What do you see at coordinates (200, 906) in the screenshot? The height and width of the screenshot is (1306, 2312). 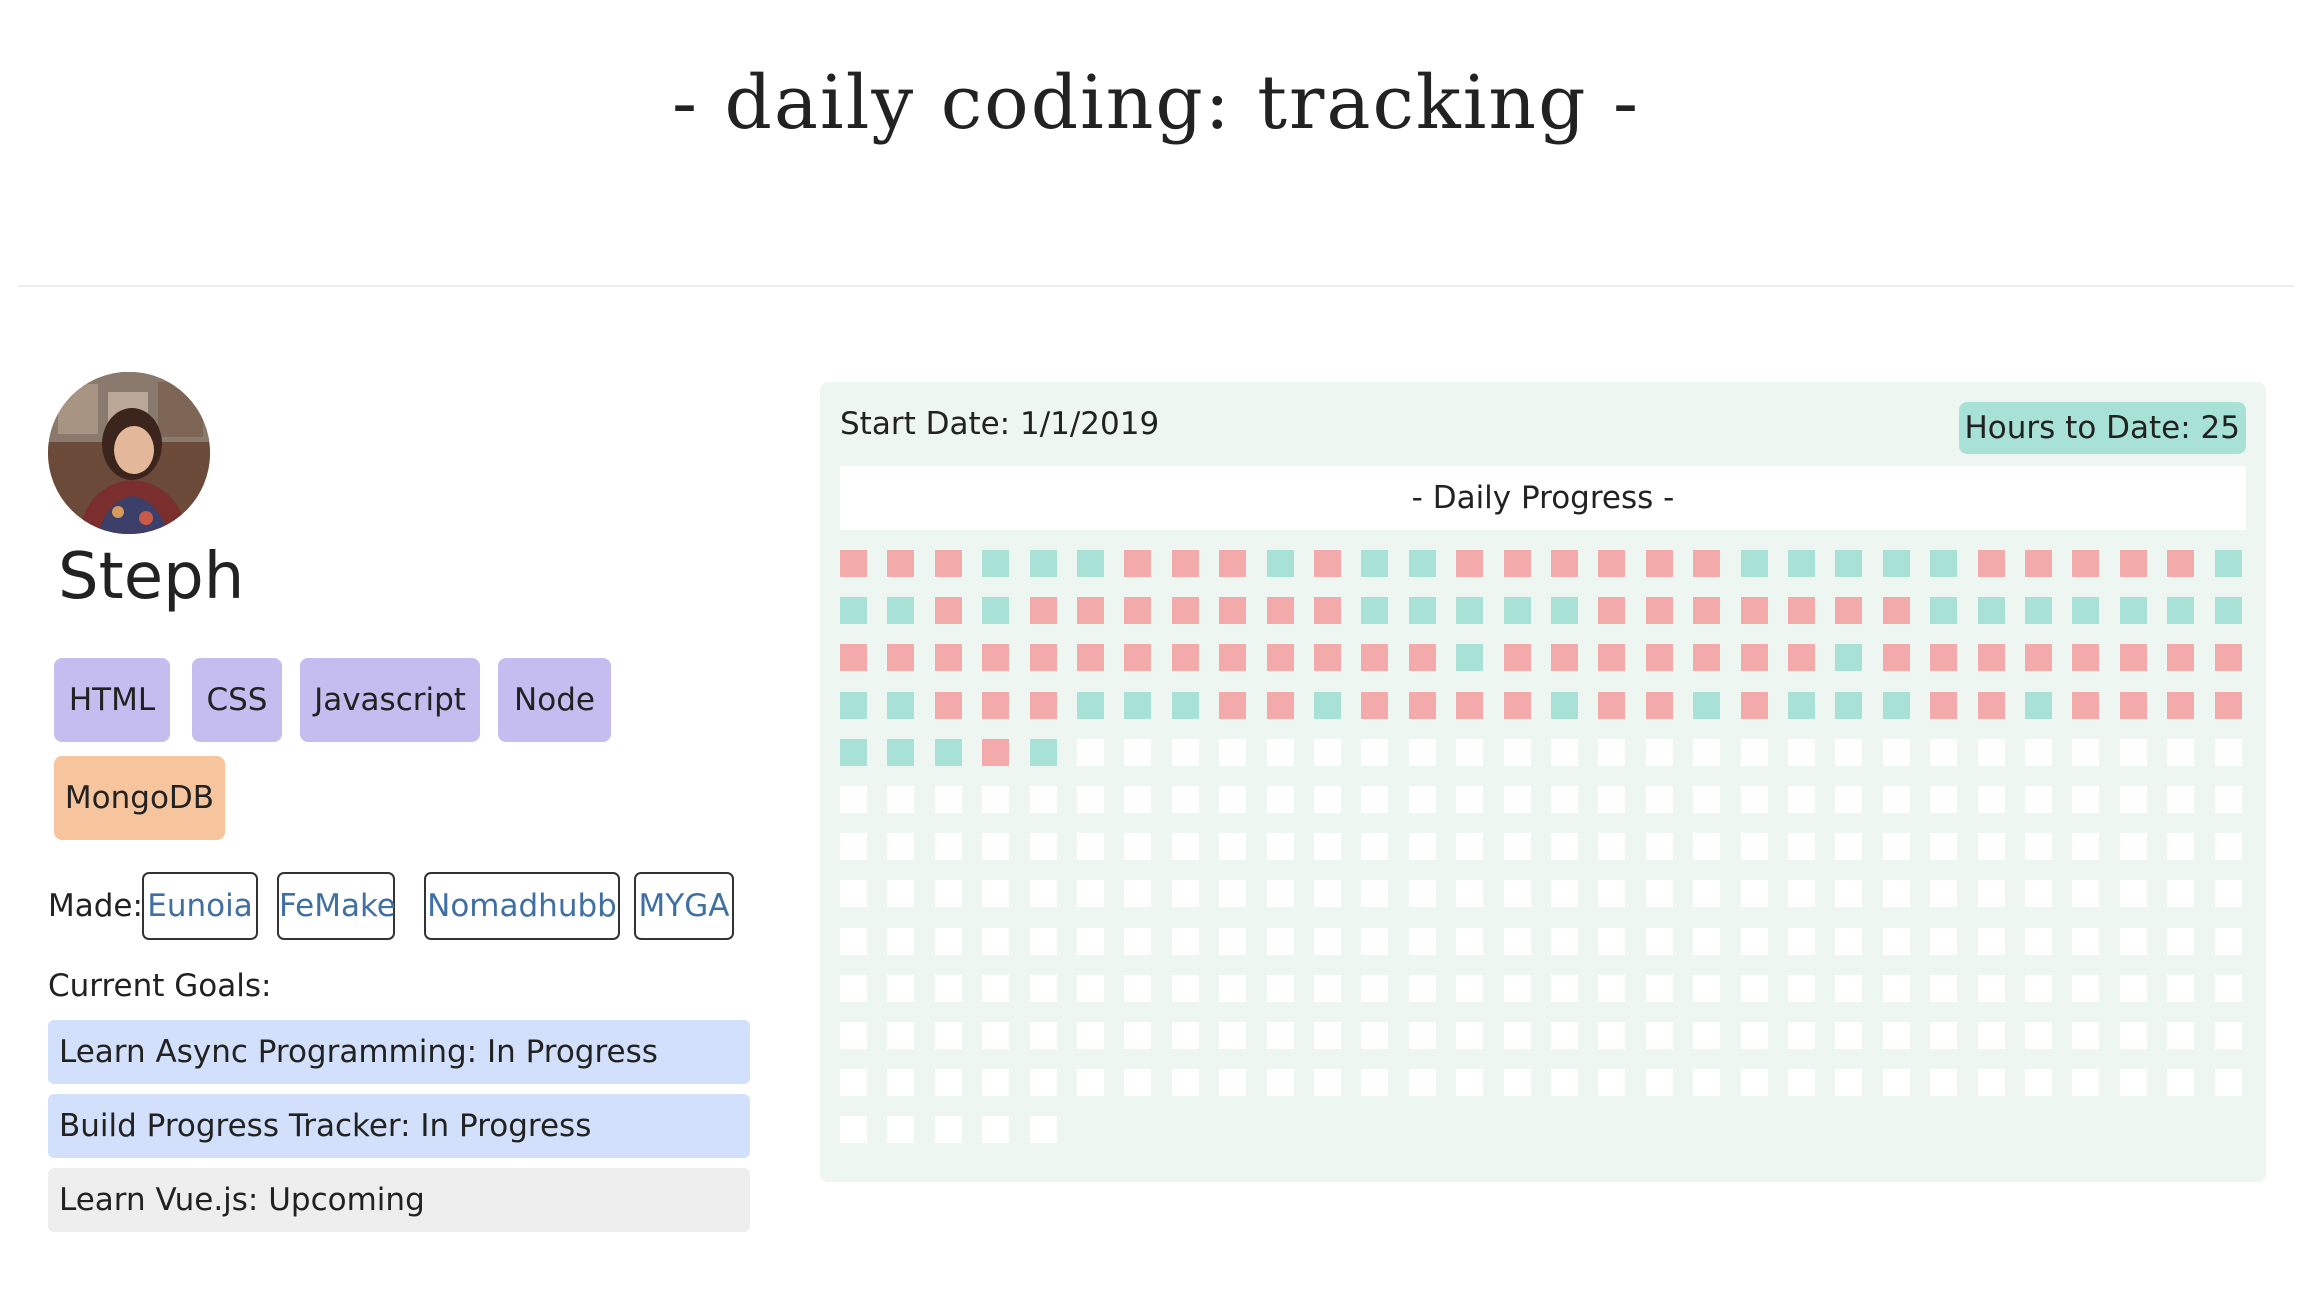 I see `project-link-eunoia: Eunoia` at bounding box center [200, 906].